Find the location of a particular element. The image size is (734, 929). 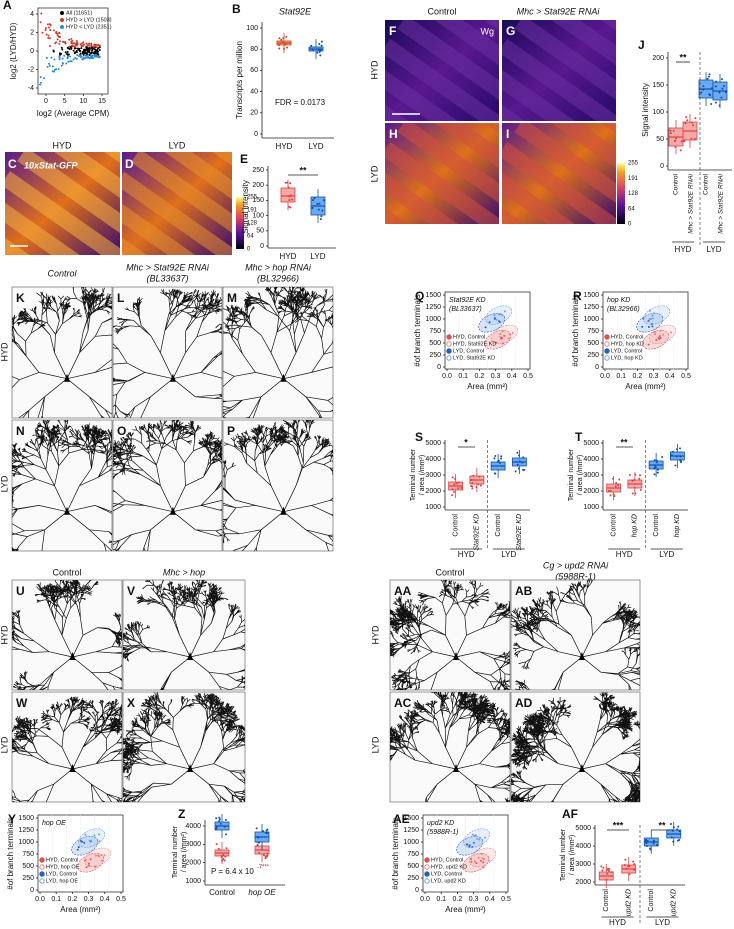

colorbar-label: 0 is located at coordinates (249, 250).